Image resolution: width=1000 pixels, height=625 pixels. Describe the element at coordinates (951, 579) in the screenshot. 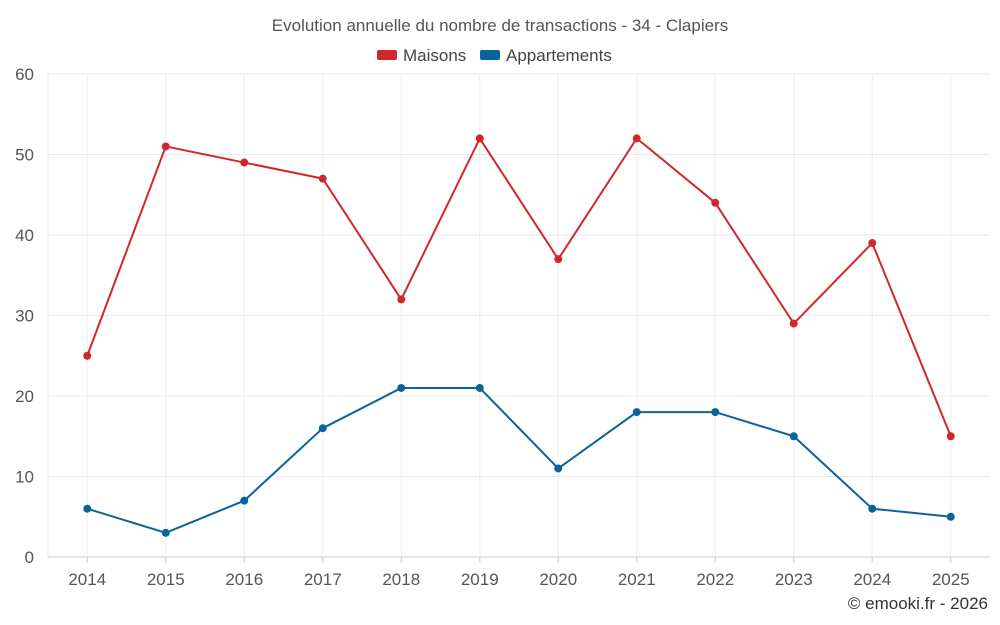

I see `x-tick-label: 2025` at that location.